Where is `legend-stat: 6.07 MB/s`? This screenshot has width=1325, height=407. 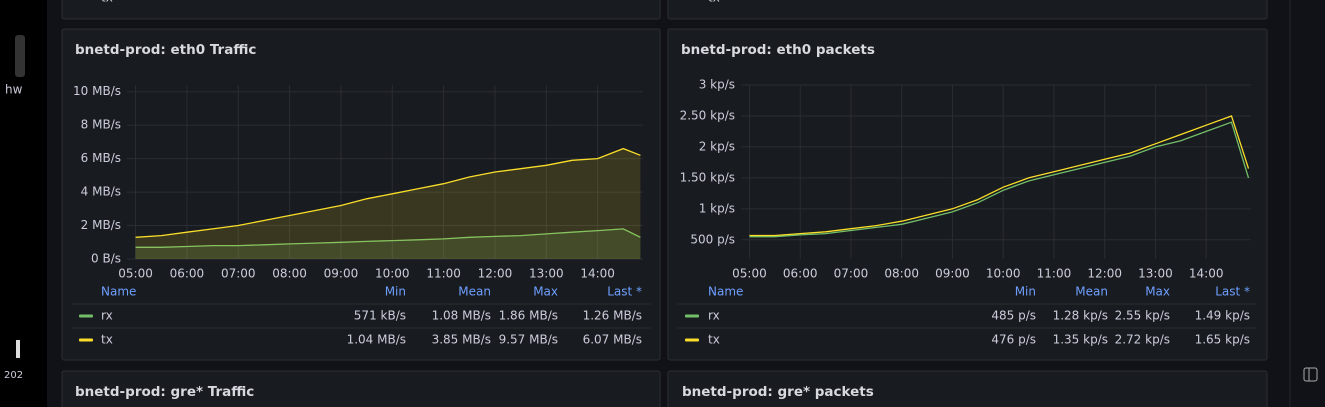
legend-stat: 6.07 MB/s is located at coordinates (612, 340).